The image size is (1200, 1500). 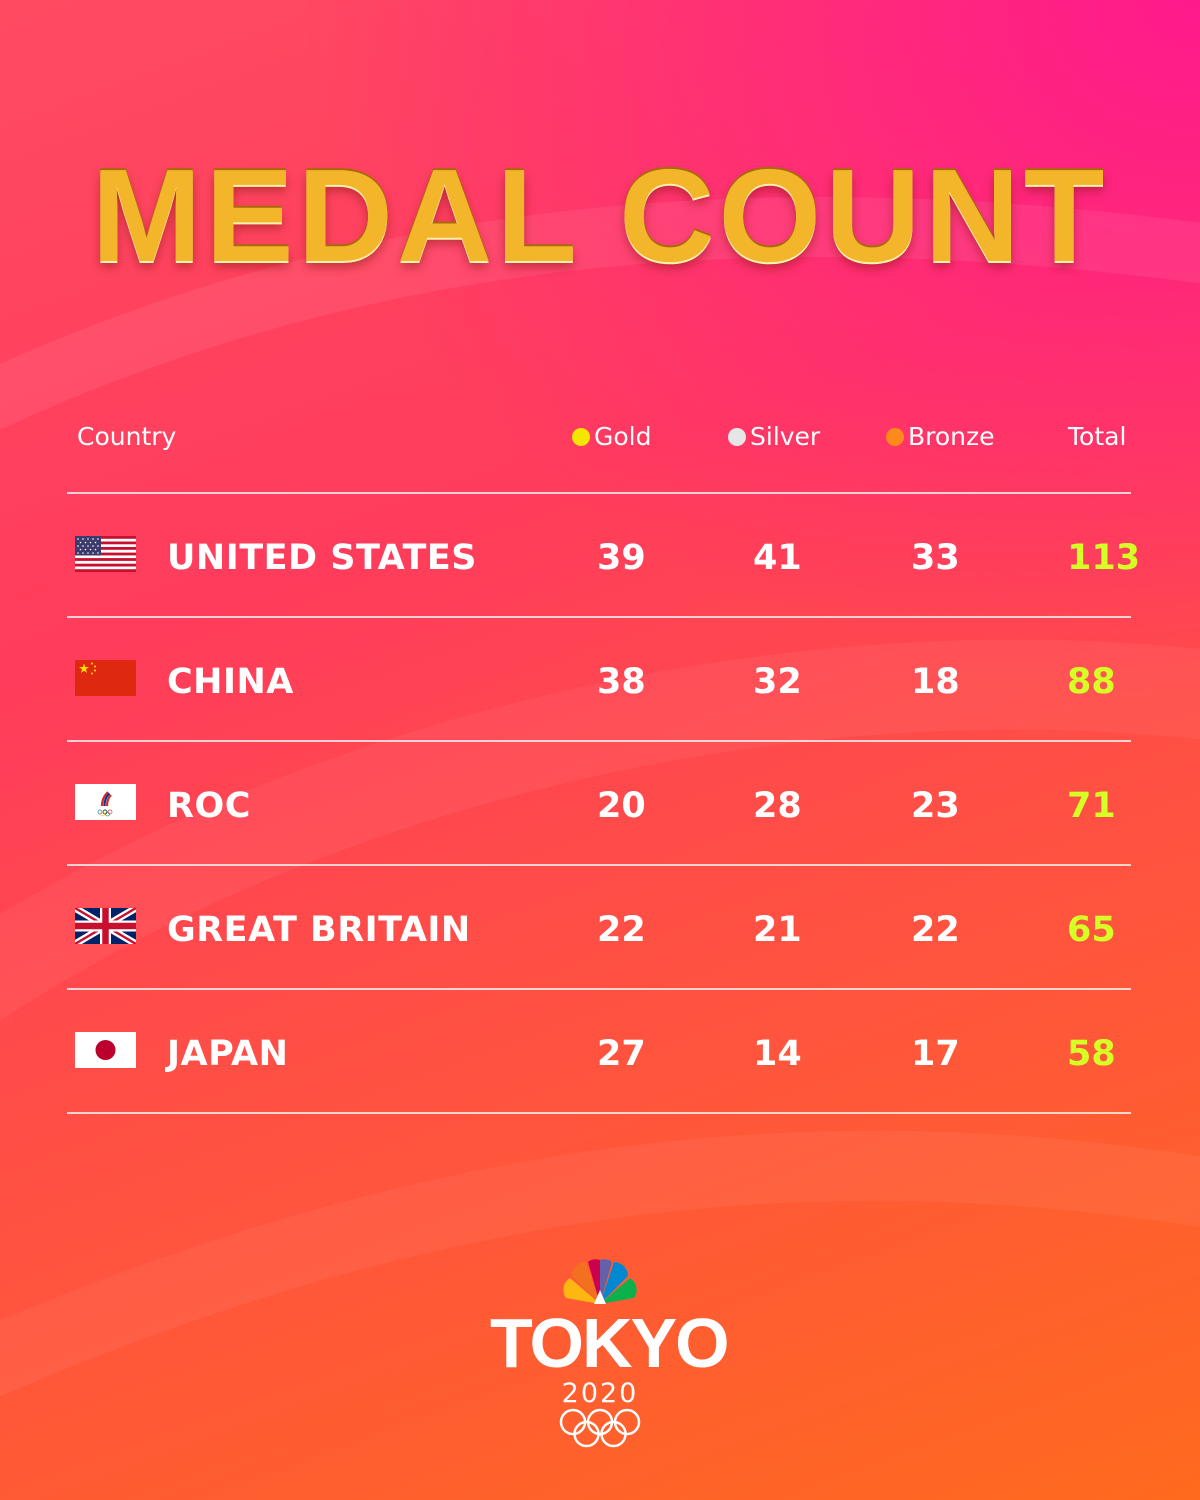 What do you see at coordinates (105, 554) in the screenshot?
I see `us-flag-icon` at bounding box center [105, 554].